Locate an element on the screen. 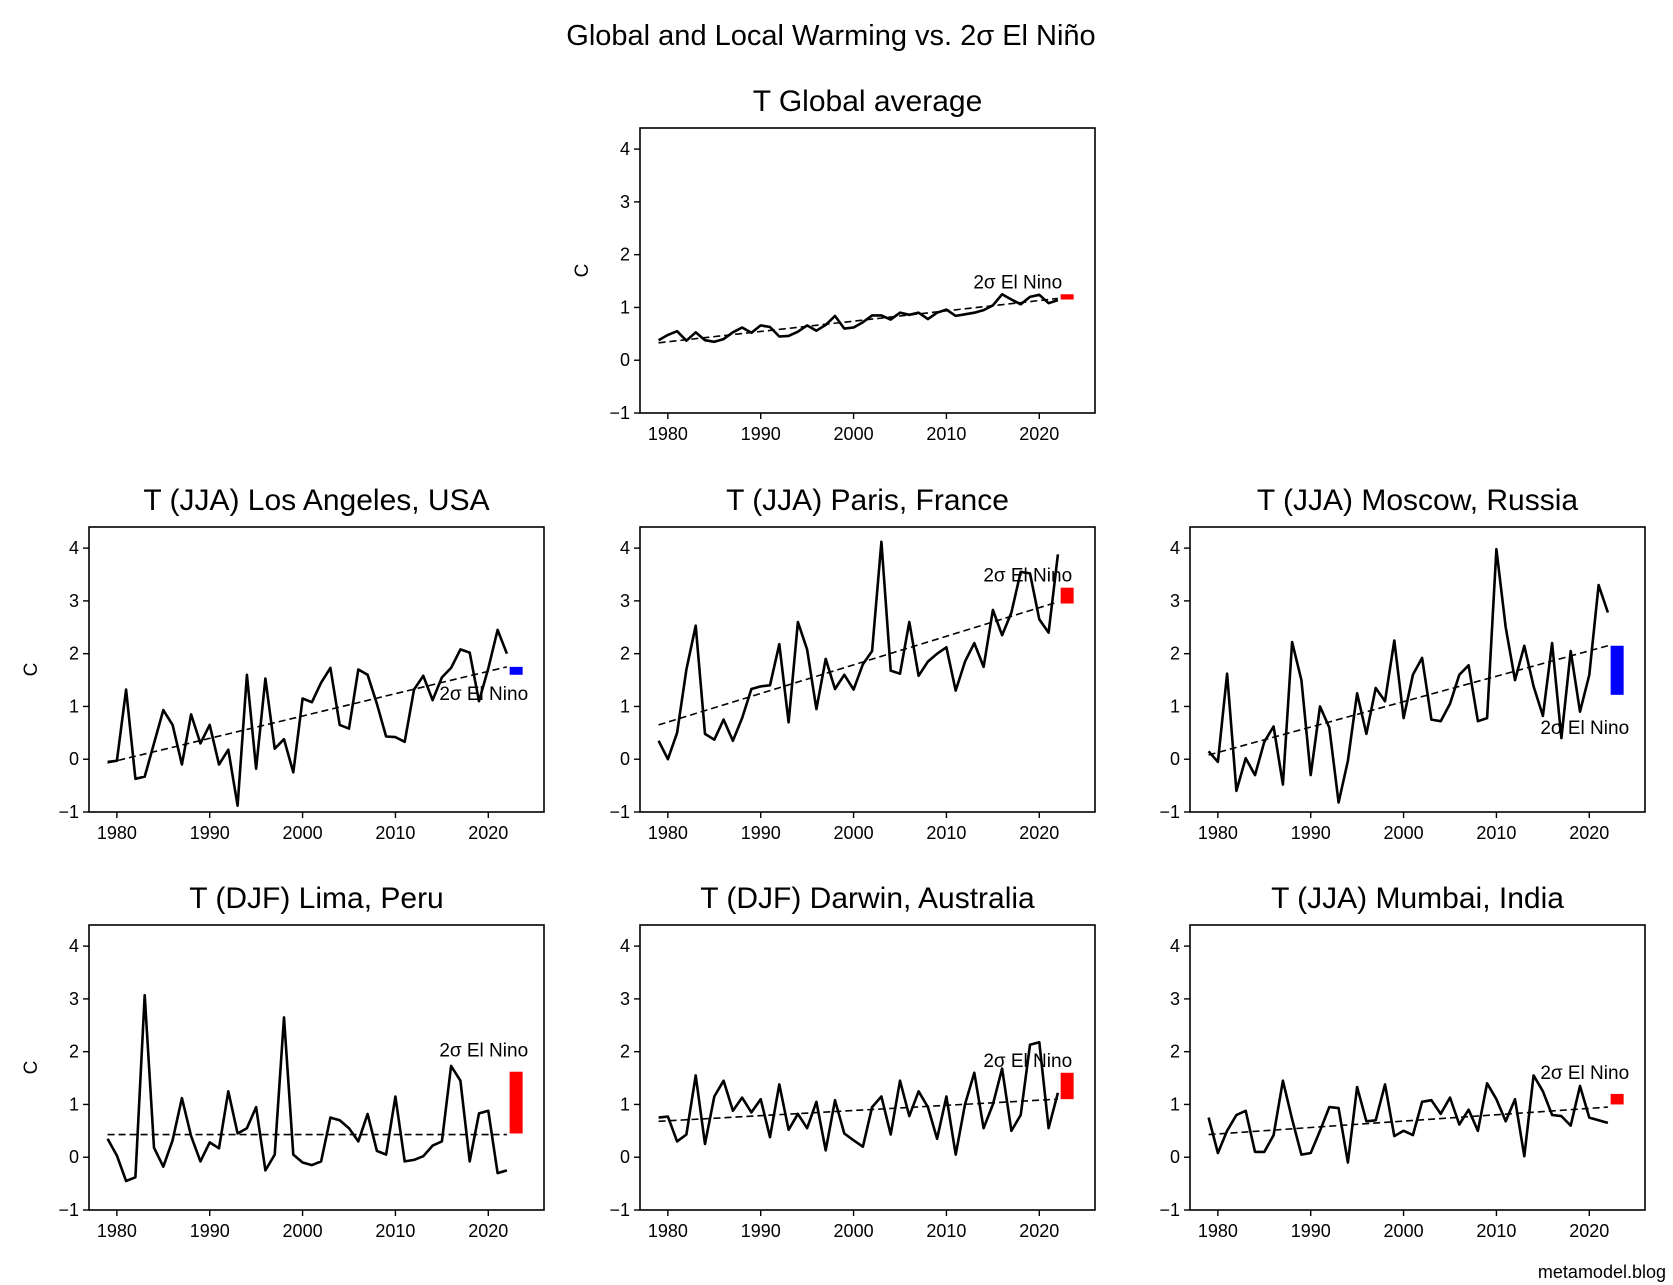 The width and height of the screenshot is (1673, 1285). panel-title: T (DJF) Lima, Peru is located at coordinates (316, 898).